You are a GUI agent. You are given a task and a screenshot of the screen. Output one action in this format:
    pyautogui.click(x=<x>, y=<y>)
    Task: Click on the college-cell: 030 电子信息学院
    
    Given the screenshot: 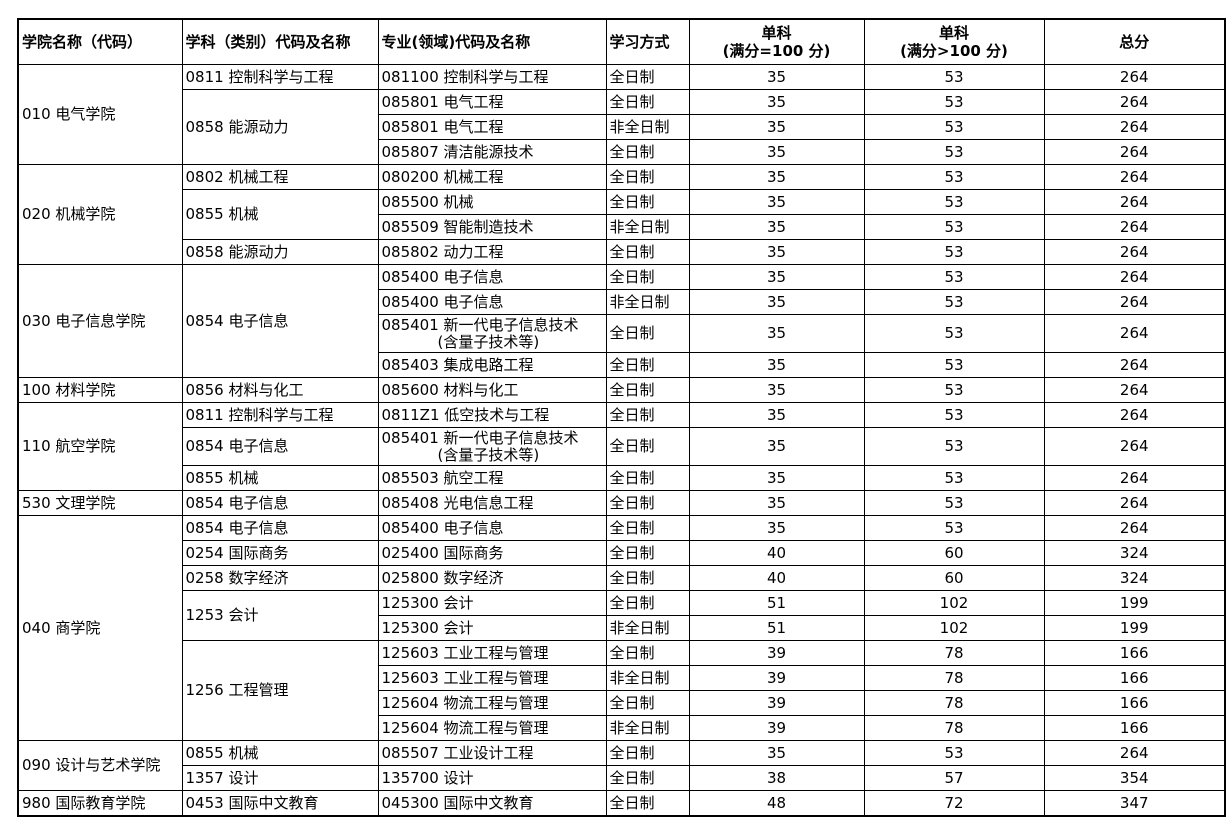 What is the action you would take?
    pyautogui.click(x=100, y=321)
    